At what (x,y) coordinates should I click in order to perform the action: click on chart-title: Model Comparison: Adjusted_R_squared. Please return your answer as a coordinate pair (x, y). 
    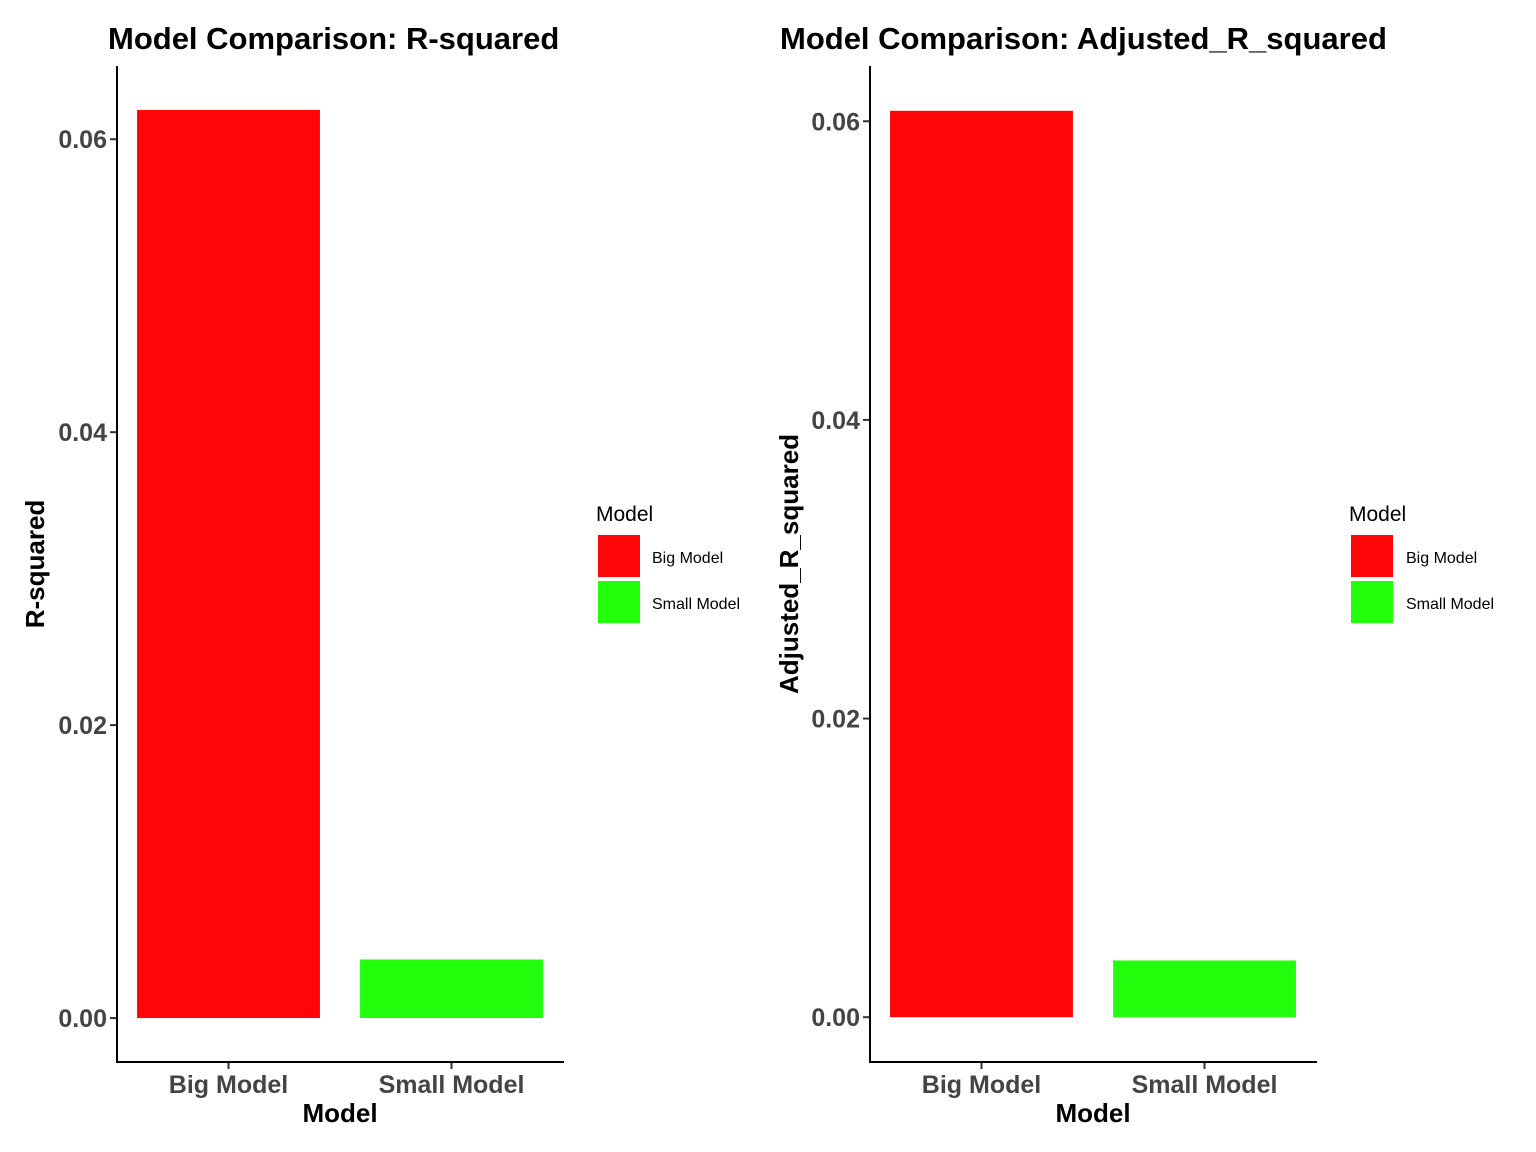
    Looking at the image, I should click on (1083, 38).